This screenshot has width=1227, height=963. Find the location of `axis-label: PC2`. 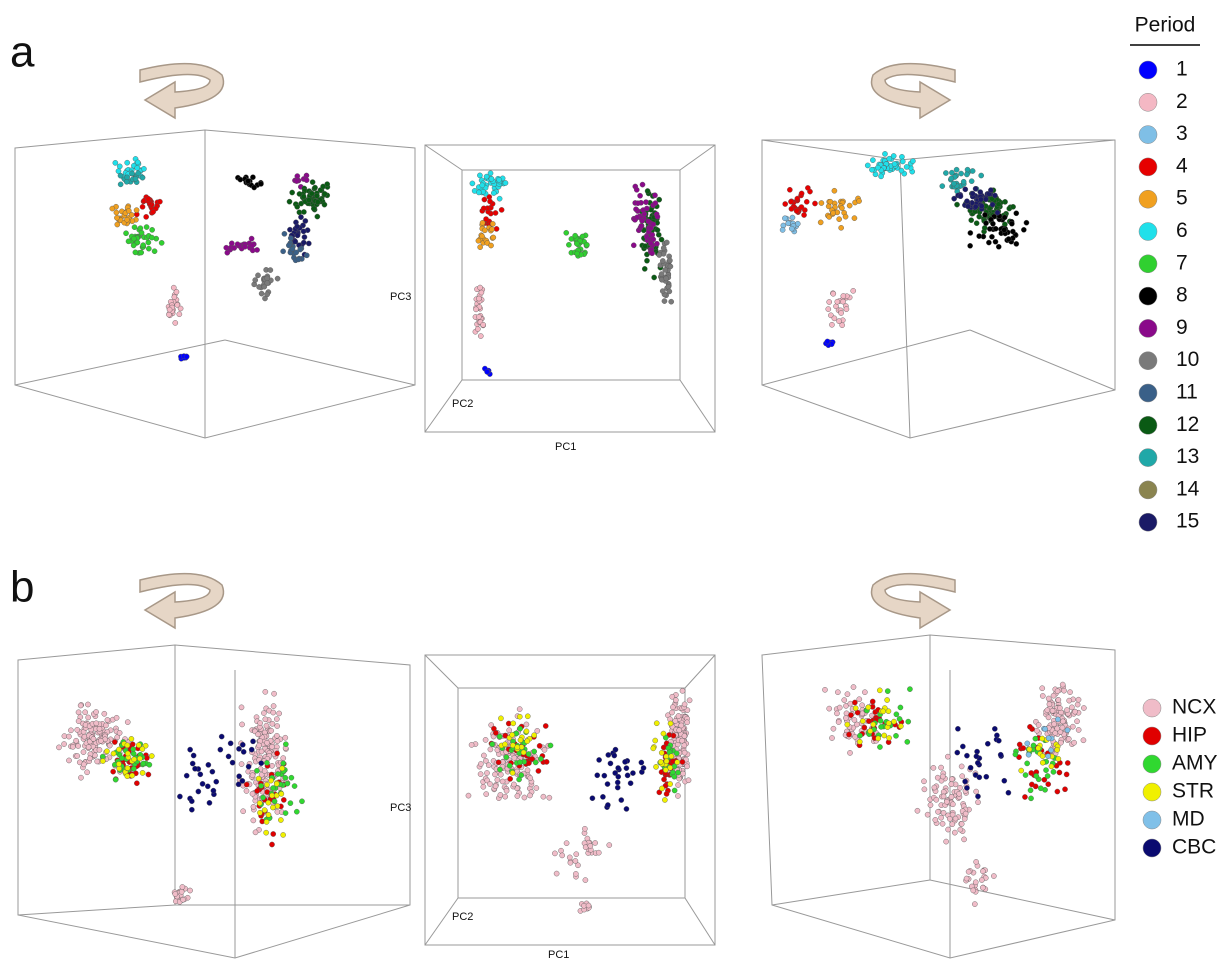

axis-label: PC2 is located at coordinates (462, 917).